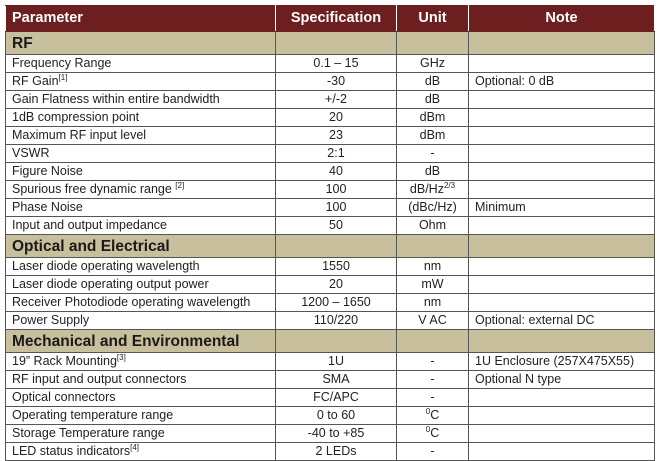 The width and height of the screenshot is (658, 461). Describe the element at coordinates (435, 433) in the screenshot. I see `unit-text: C` at that location.